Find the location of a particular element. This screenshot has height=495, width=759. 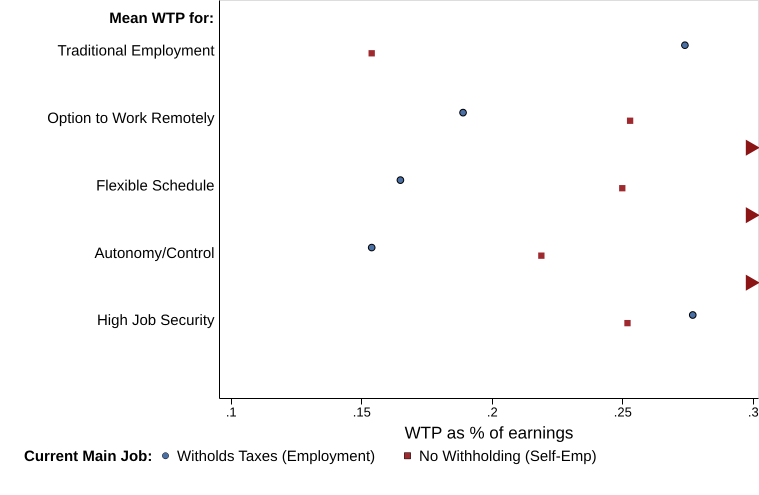

legend-label: No Withholding (Self-Emp) is located at coordinates (508, 456).